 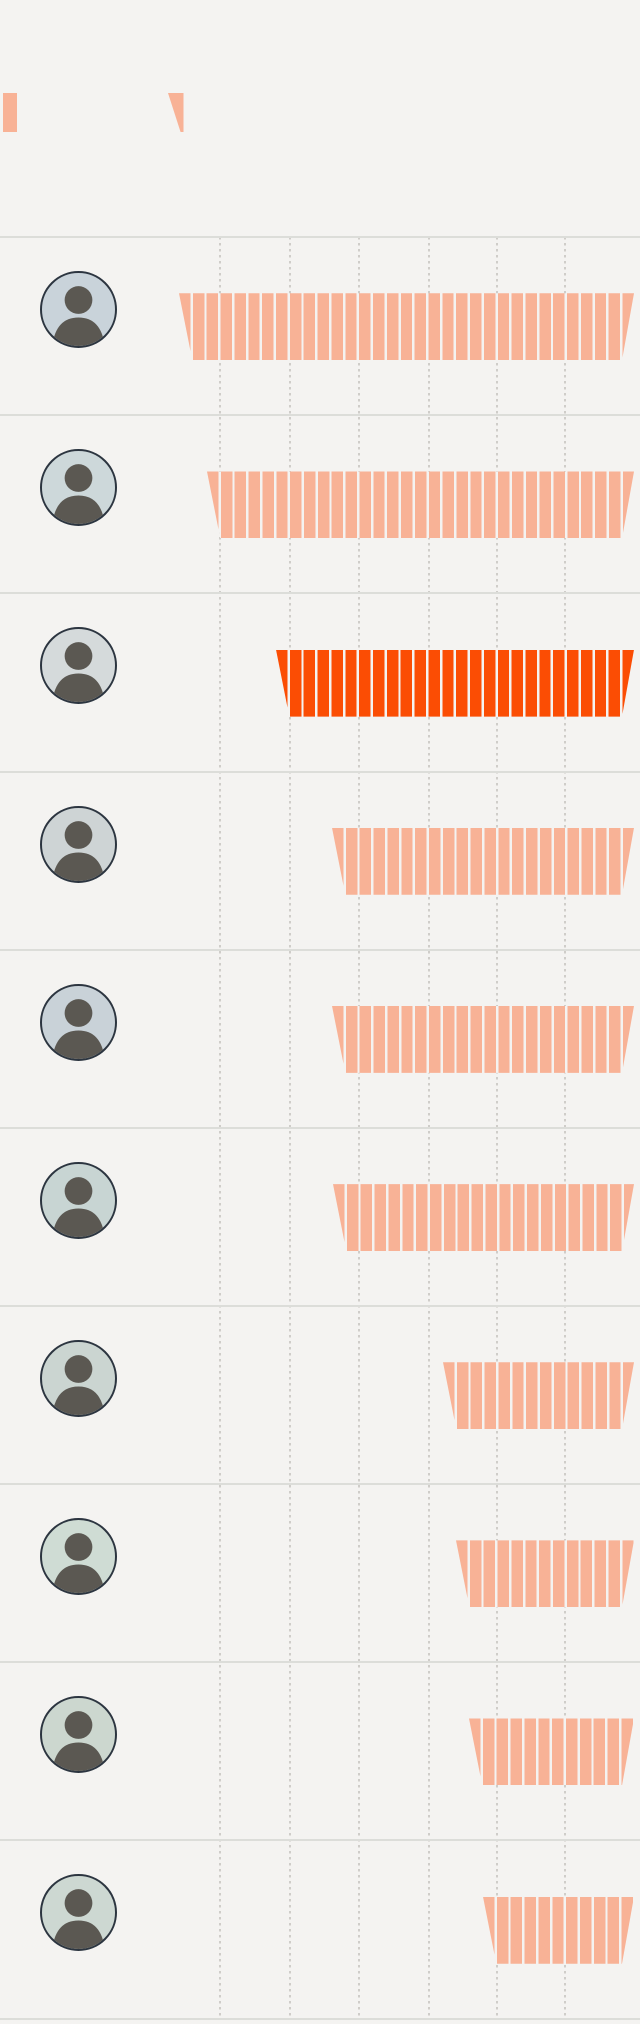 I want to click on tenure-bar-emomali-rahmon, so click(x=406, y=326).